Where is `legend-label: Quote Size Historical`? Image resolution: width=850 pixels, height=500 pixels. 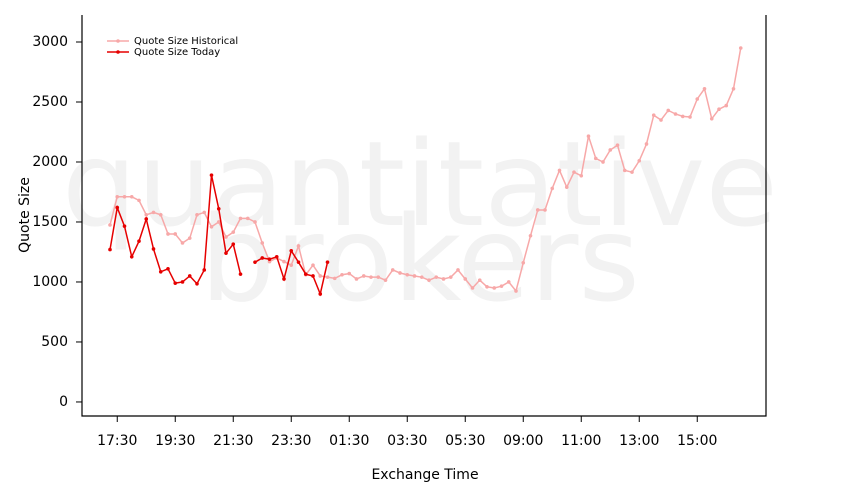 legend-label: Quote Size Historical is located at coordinates (186, 41).